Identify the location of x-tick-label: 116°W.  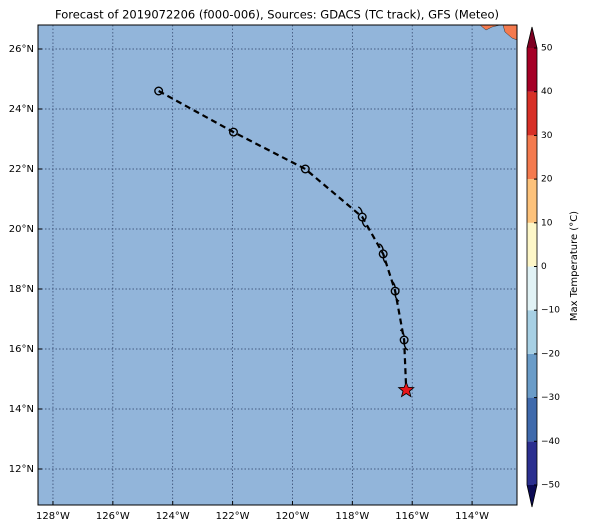
(412, 516).